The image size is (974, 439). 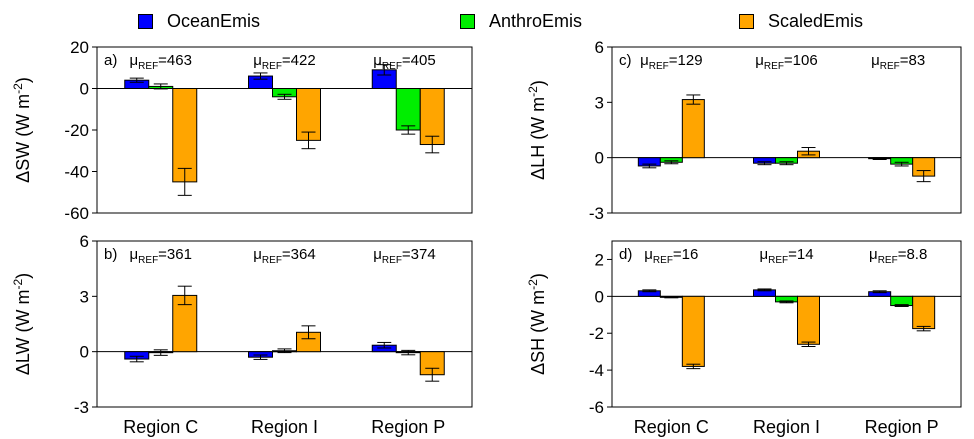 I want to click on y-axis-label: ΔLW (W m-2), so click(x=22, y=324).